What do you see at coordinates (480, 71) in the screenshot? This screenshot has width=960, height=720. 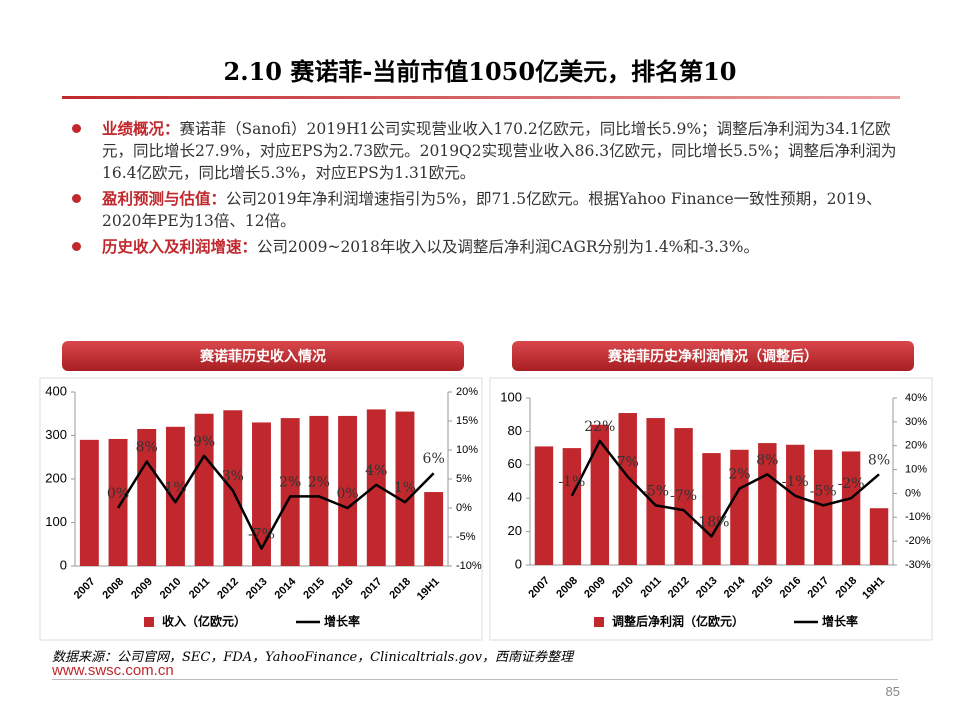 I see `slide-title: 2.10 赛诺菲-当前市值1050亿美元，排名第10` at bounding box center [480, 71].